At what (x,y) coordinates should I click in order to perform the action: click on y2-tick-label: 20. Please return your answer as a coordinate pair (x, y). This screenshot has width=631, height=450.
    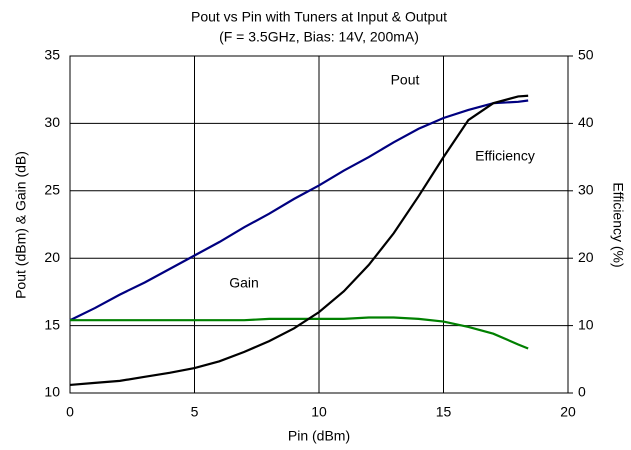
    Looking at the image, I should click on (586, 257).